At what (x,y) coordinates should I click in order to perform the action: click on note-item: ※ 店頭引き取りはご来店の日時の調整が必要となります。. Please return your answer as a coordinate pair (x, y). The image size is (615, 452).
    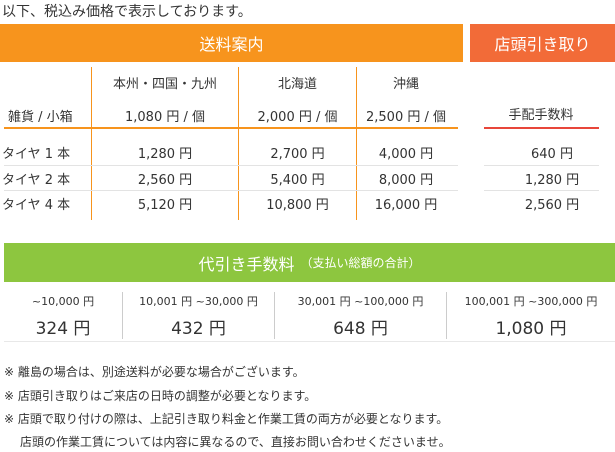
    Looking at the image, I should click on (160, 396).